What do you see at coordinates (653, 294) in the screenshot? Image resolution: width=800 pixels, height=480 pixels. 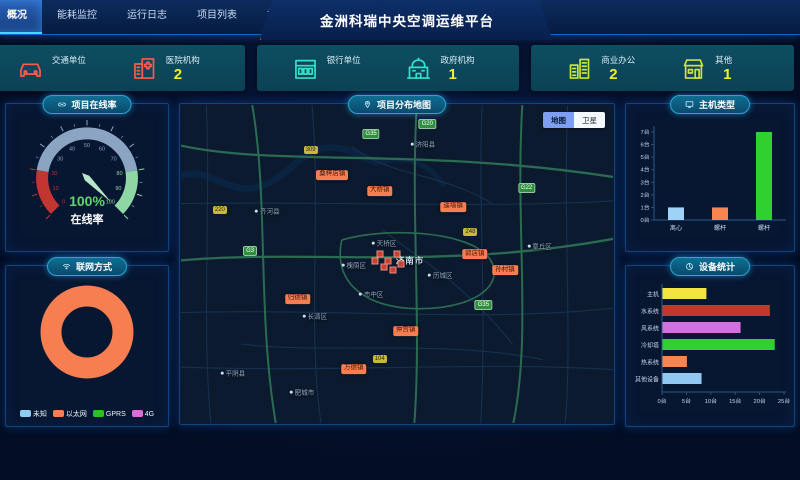 I see `svg-text: 主机` at bounding box center [653, 294].